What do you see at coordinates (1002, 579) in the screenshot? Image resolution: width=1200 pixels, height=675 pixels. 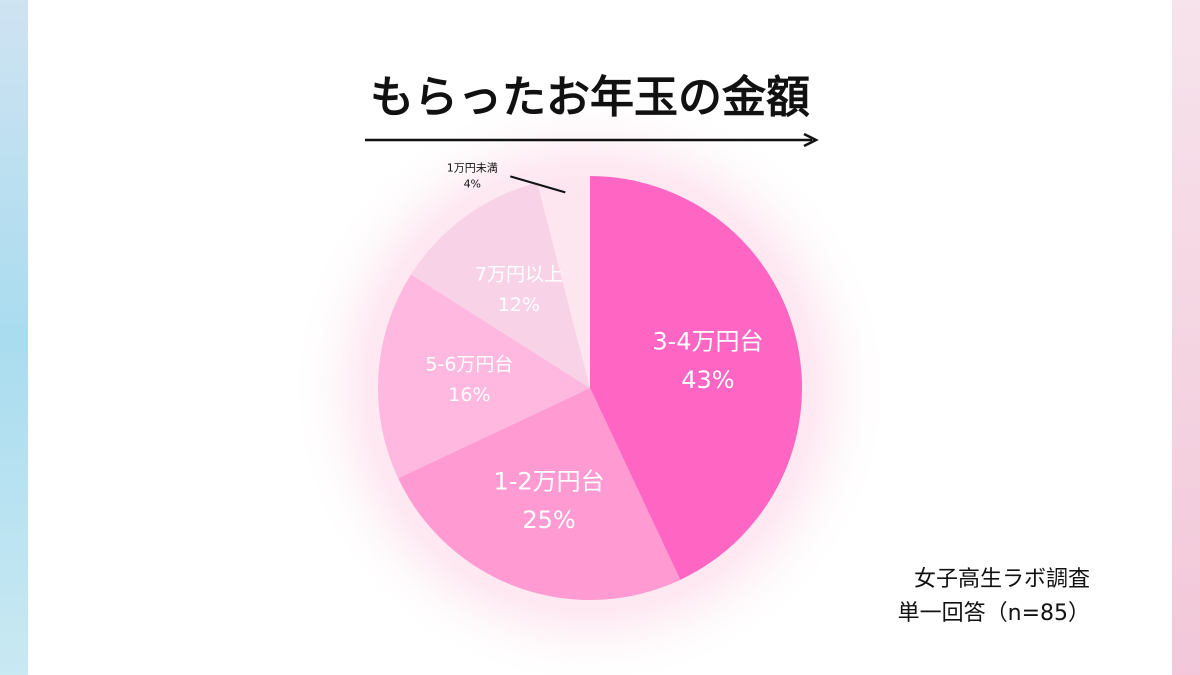 I see `source-note: 女子高生ラボ調査` at bounding box center [1002, 579].